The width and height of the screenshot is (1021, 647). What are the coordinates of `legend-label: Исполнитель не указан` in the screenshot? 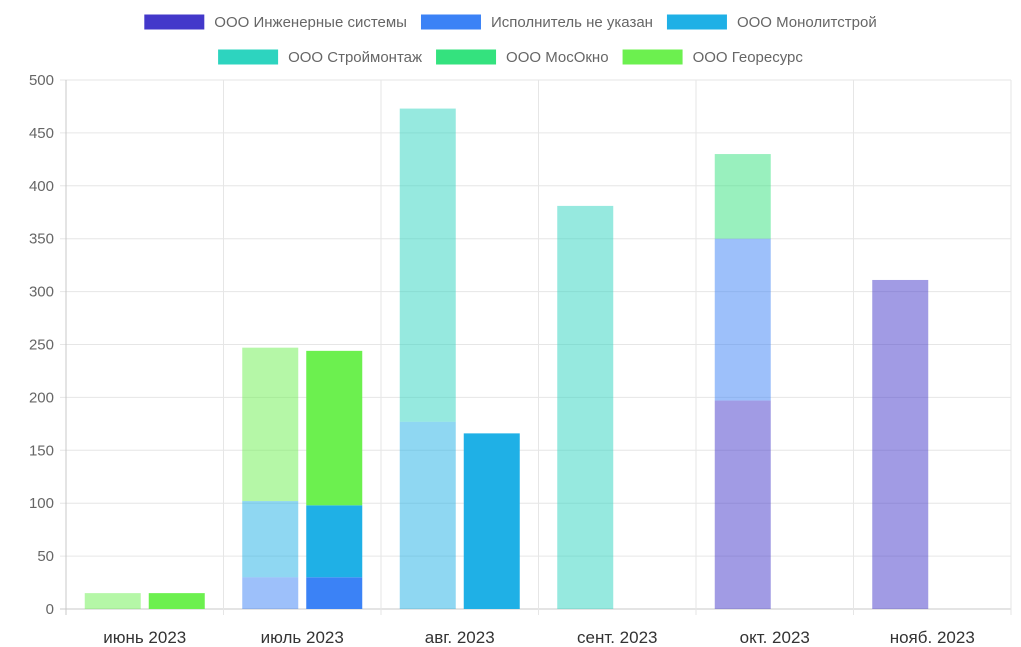 It's located at (572, 22).